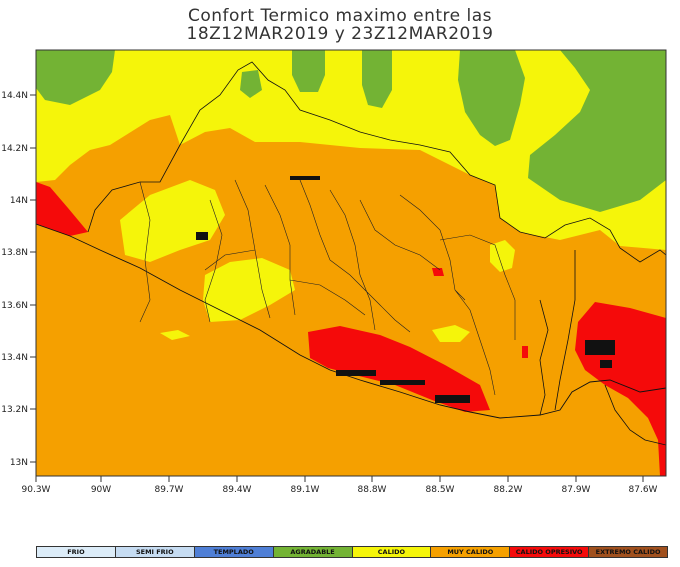 This screenshot has width=680, height=567. What do you see at coordinates (75, 77) in the screenshot?
I see `region-agradable-nw` at bounding box center [75, 77].